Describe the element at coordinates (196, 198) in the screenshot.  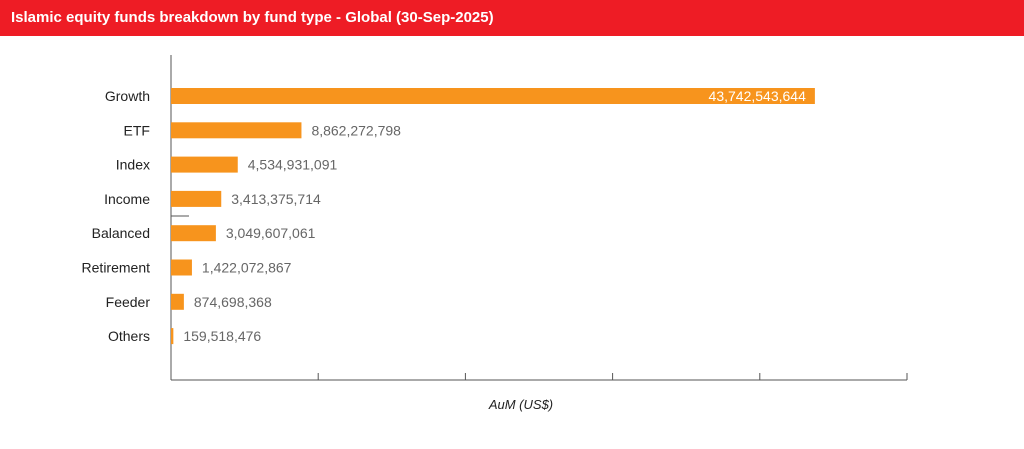
I see `bar-income` at that location.